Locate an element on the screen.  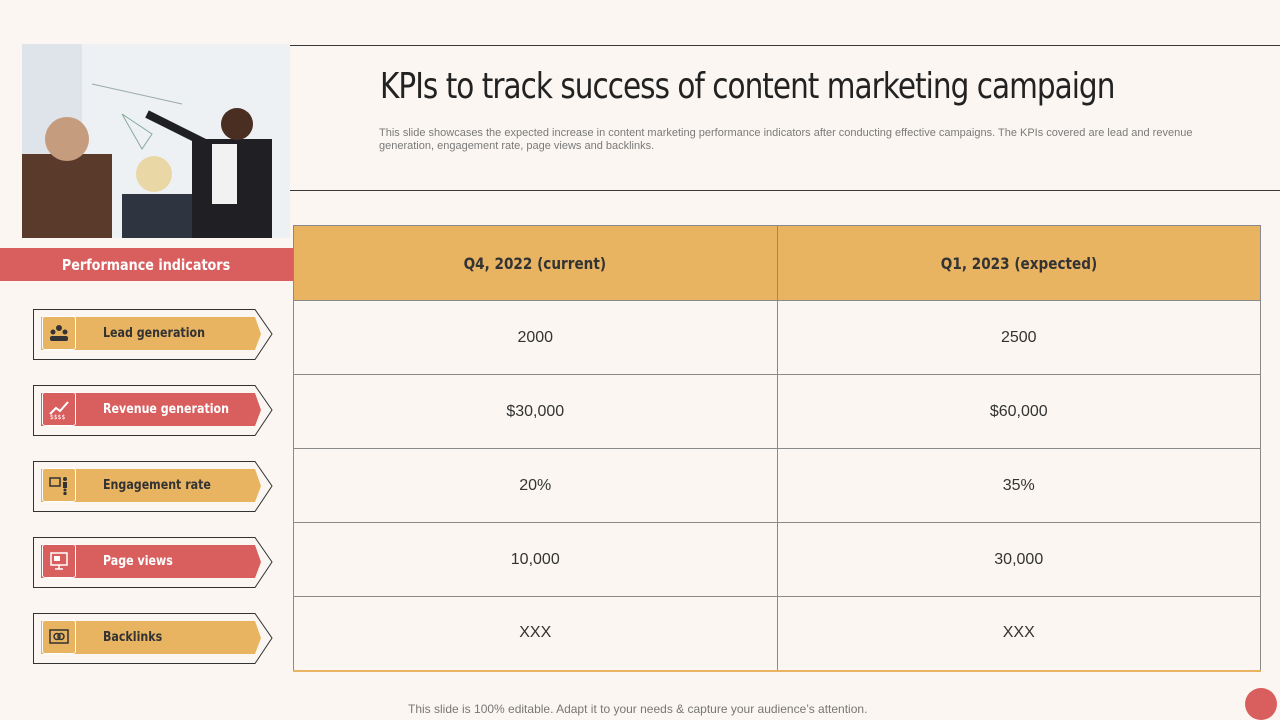
table-cell: 20% is located at coordinates (535, 485).